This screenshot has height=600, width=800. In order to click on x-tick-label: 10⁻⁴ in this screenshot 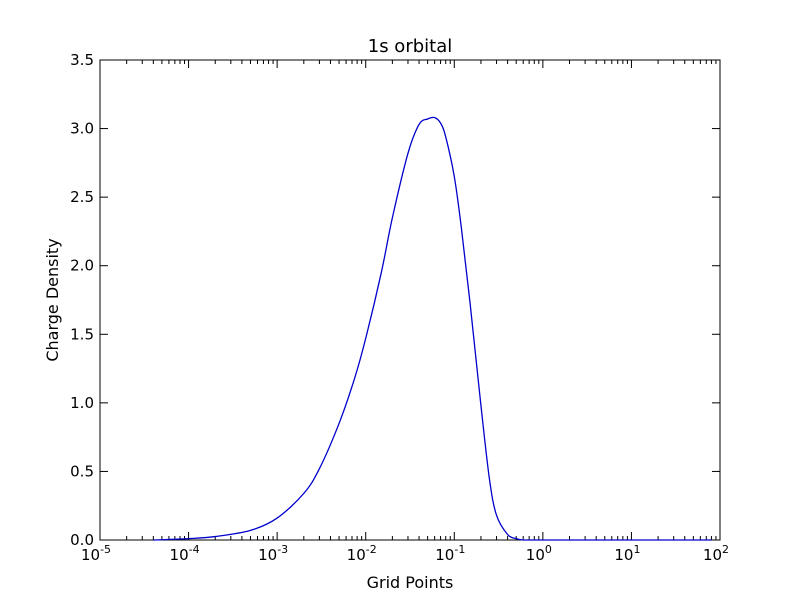, I will do `click(185, 553)`.